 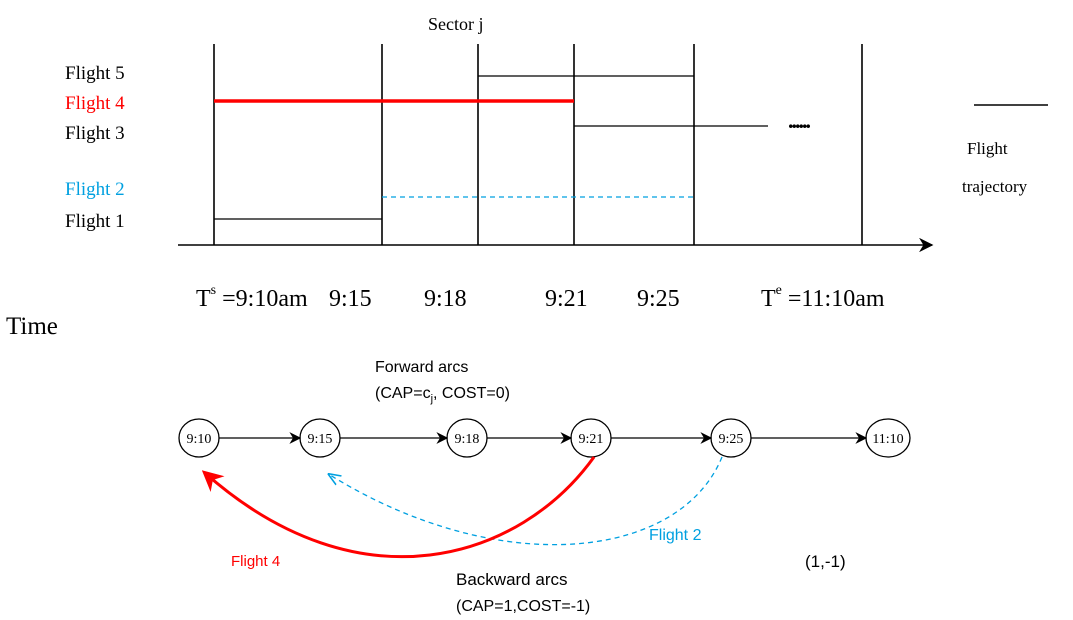 What do you see at coordinates (95, 103) in the screenshot?
I see `flight-label-4: Flight 4` at bounding box center [95, 103].